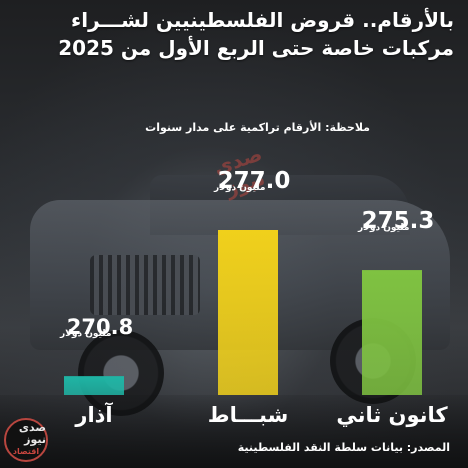 This screenshot has height=468, width=468. I want to click on bar-value-label-1: 270.8, so click(100, 327).